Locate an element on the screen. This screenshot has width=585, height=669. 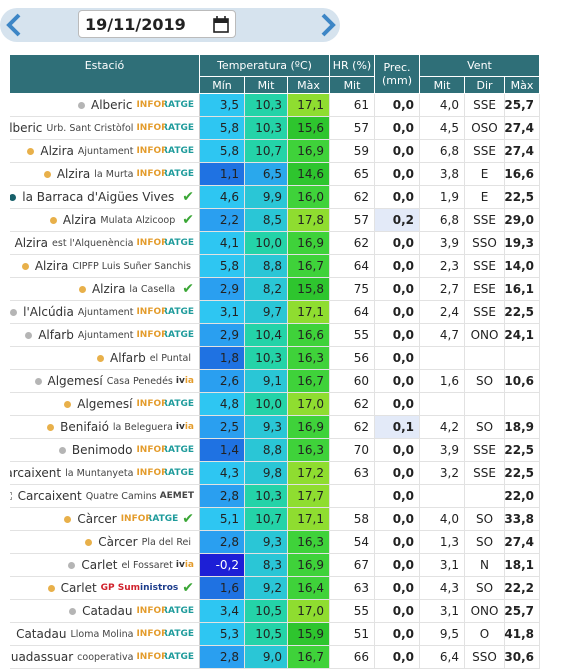
value-cell: 15,9 is located at coordinates (309, 634).